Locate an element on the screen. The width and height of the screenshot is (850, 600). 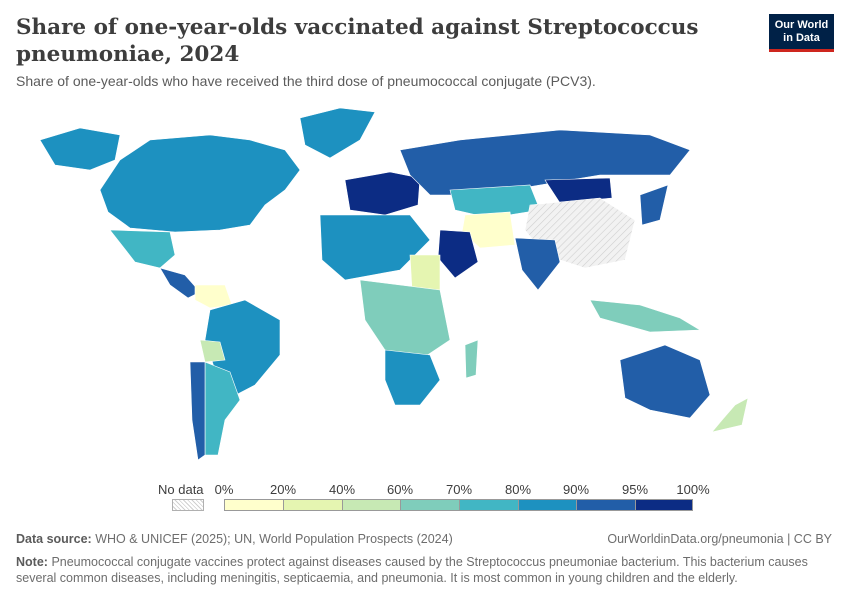
region-russia is located at coordinates (545, 162).